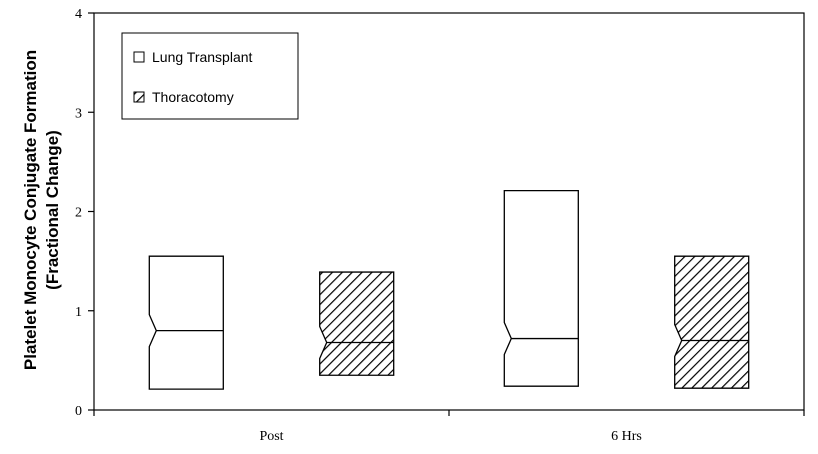 The height and width of the screenshot is (454, 818). I want to click on legend-swatch-lung-transplant, so click(139, 57).